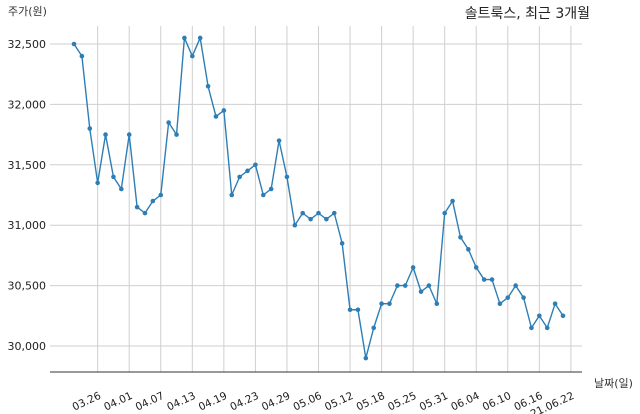  I want to click on x-tick-label: 05.12, so click(339, 402).